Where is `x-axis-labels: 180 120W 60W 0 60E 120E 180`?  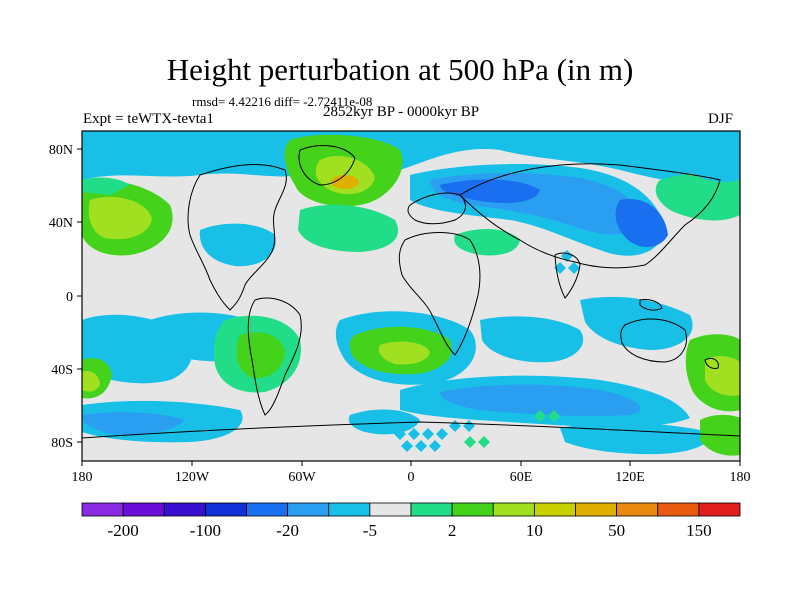 x-axis-labels: 180 120W 60W 0 60E 120E 180 is located at coordinates (411, 477).